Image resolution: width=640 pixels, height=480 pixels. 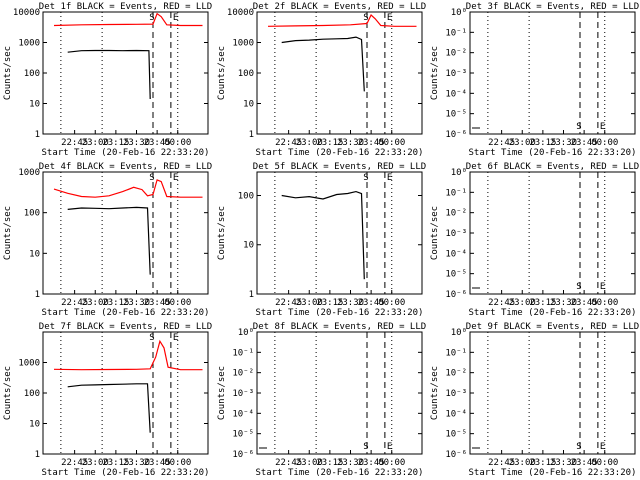 I want to click on panel-title: Det 4f BLACK = Events, RED = LLD, so click(x=125, y=167).